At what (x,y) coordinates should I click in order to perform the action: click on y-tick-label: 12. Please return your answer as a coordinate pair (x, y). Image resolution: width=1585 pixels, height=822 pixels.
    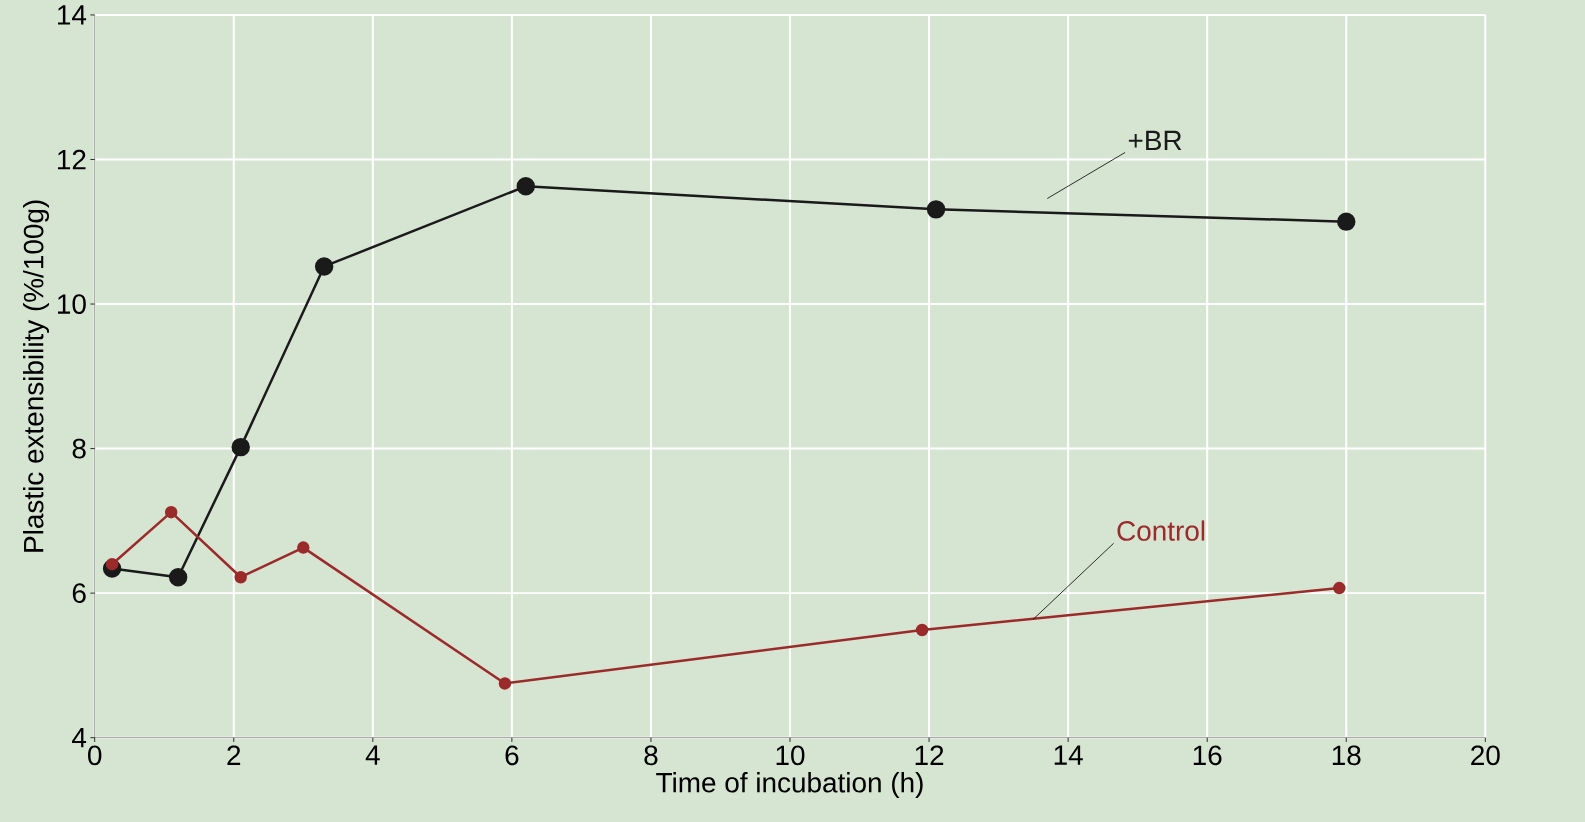
    Looking at the image, I should click on (72, 159).